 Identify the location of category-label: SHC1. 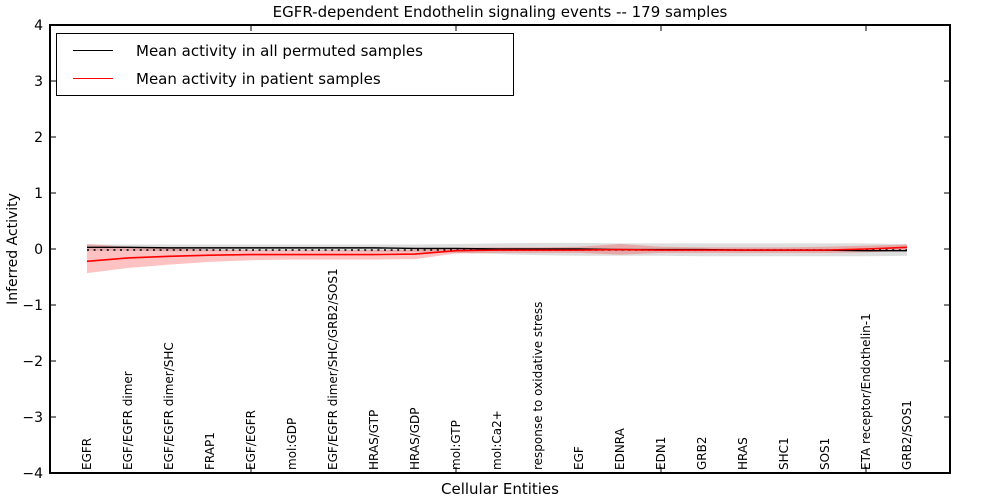
(784, 453).